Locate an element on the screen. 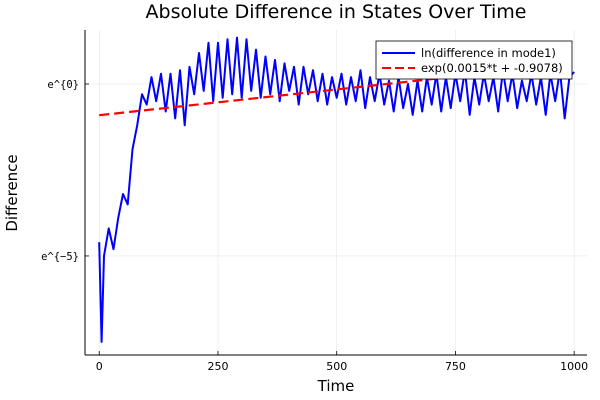  x-axis-label: Time is located at coordinates (336, 386).